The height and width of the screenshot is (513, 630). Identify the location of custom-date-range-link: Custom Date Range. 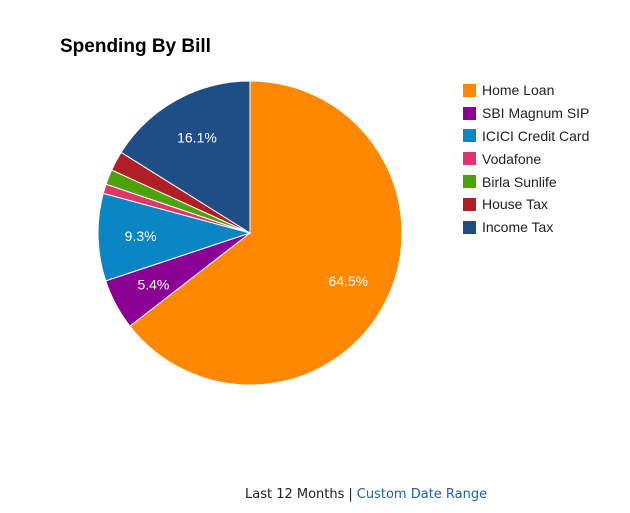
(422, 494).